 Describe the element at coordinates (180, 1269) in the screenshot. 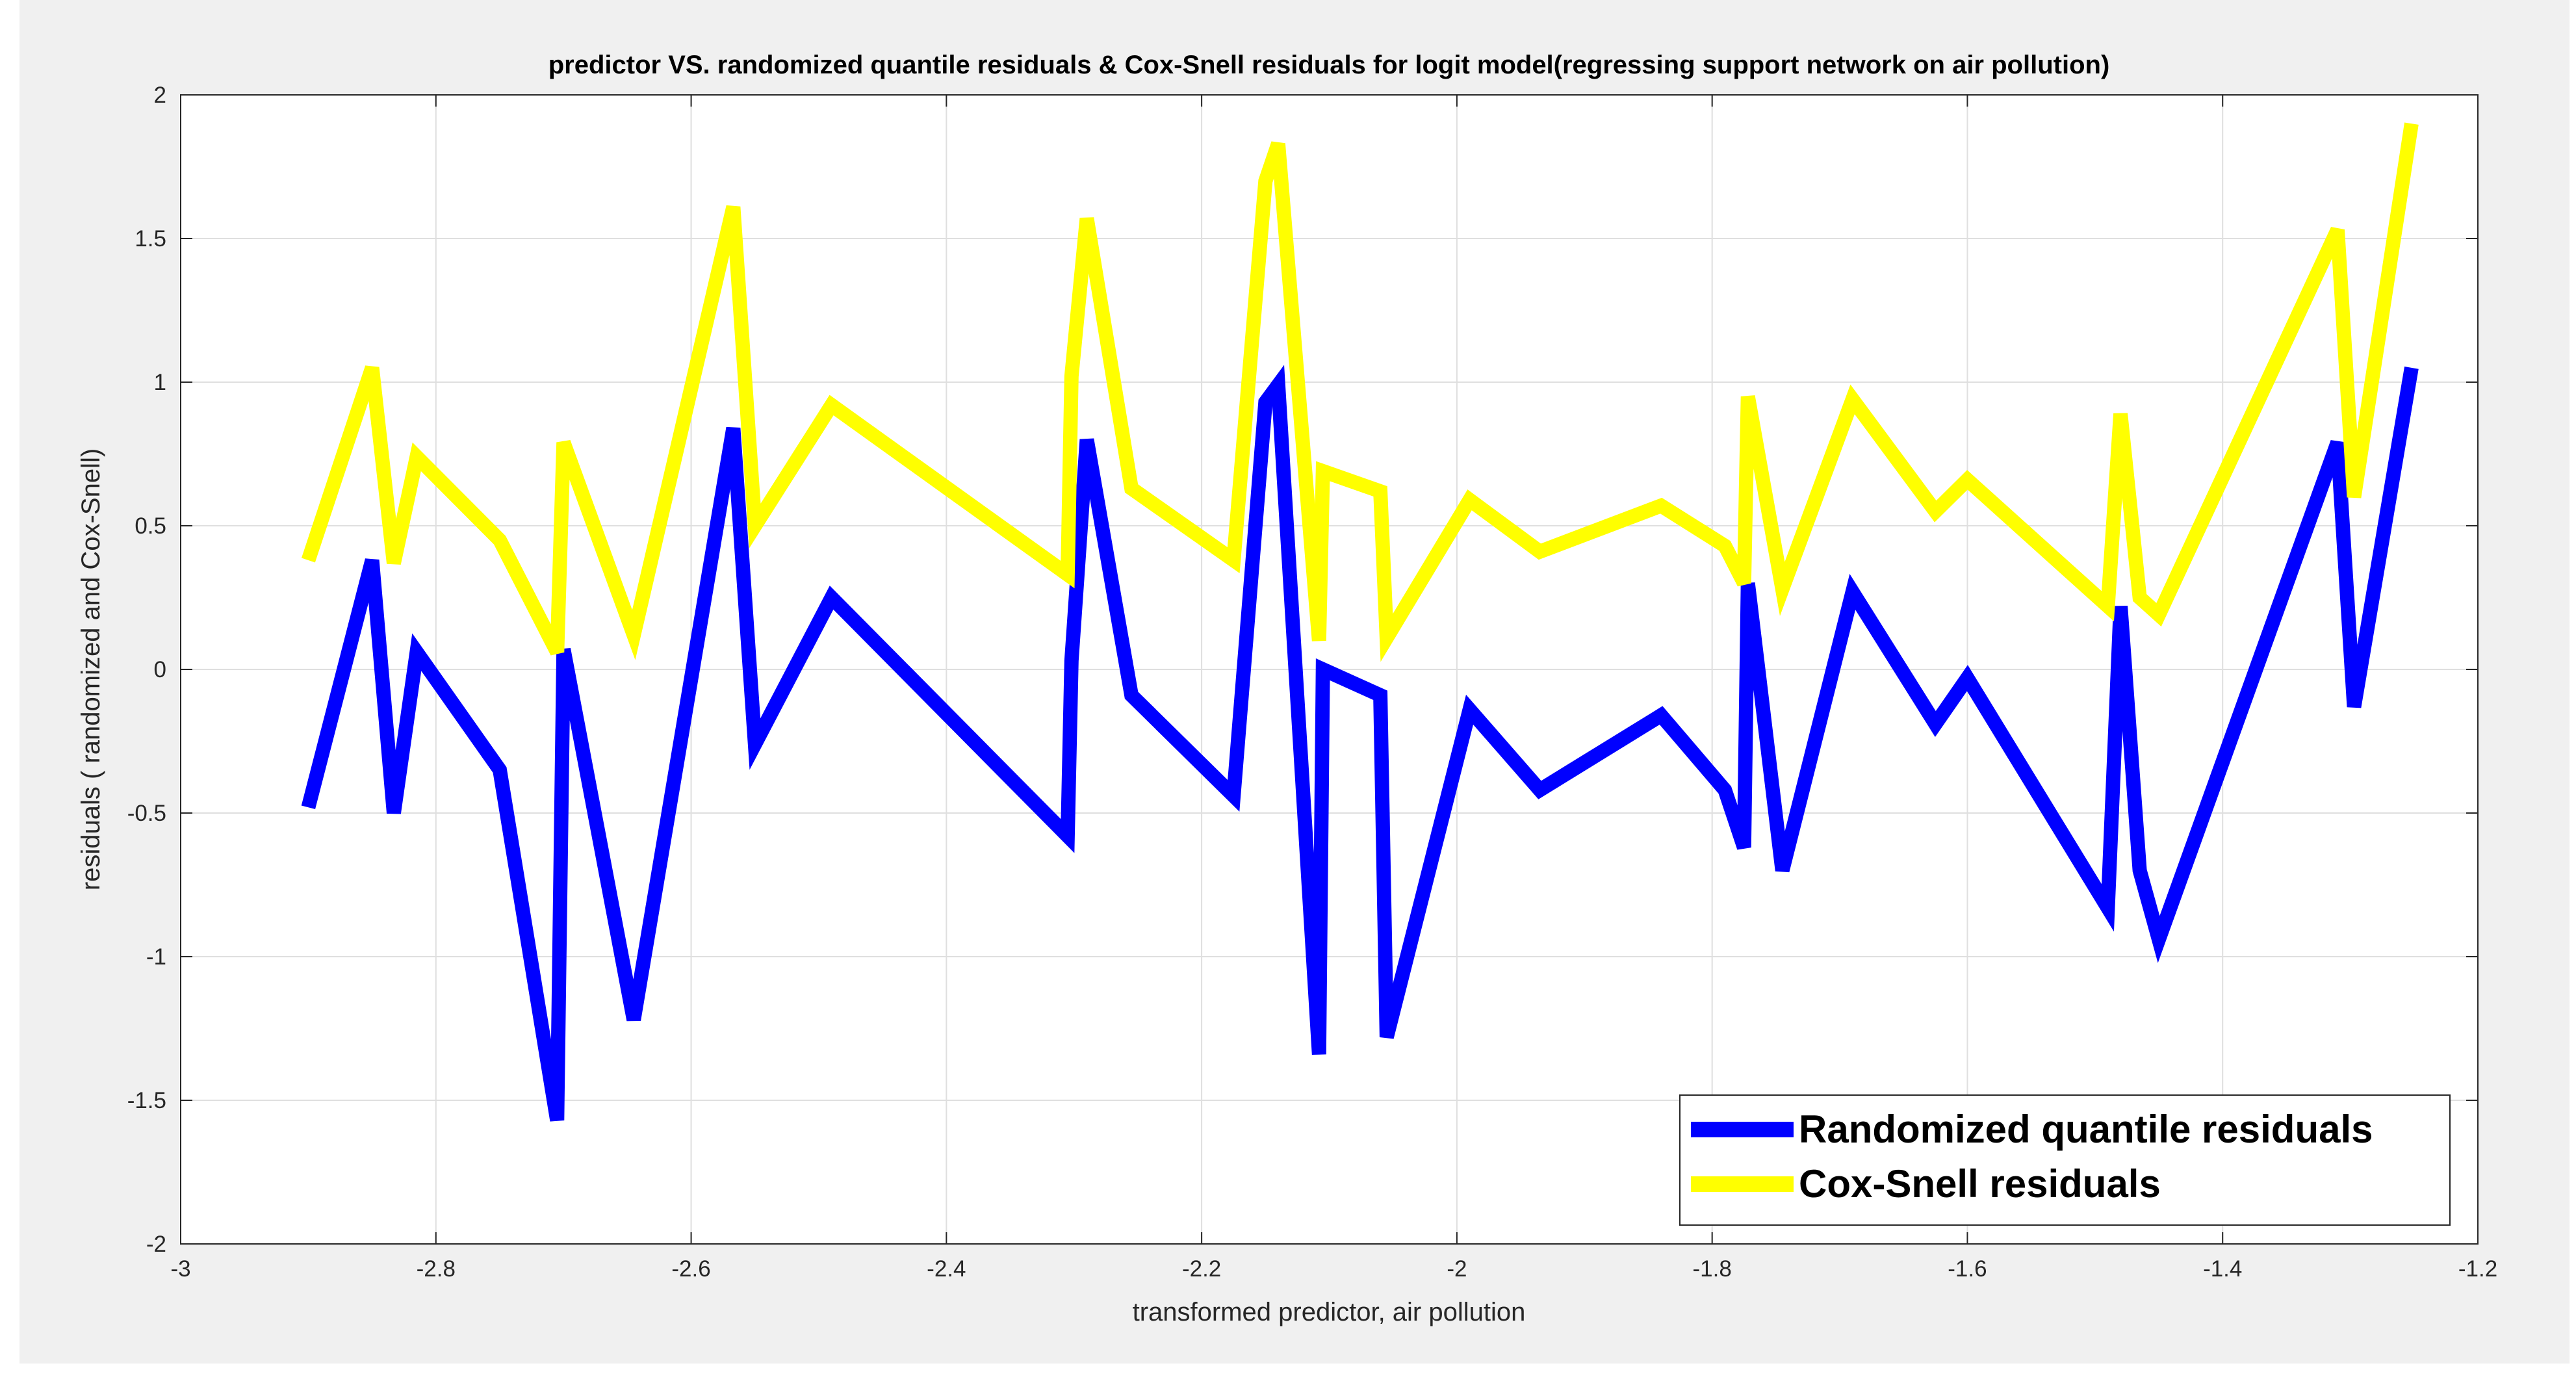

I see `x-tick-label: -3` at that location.